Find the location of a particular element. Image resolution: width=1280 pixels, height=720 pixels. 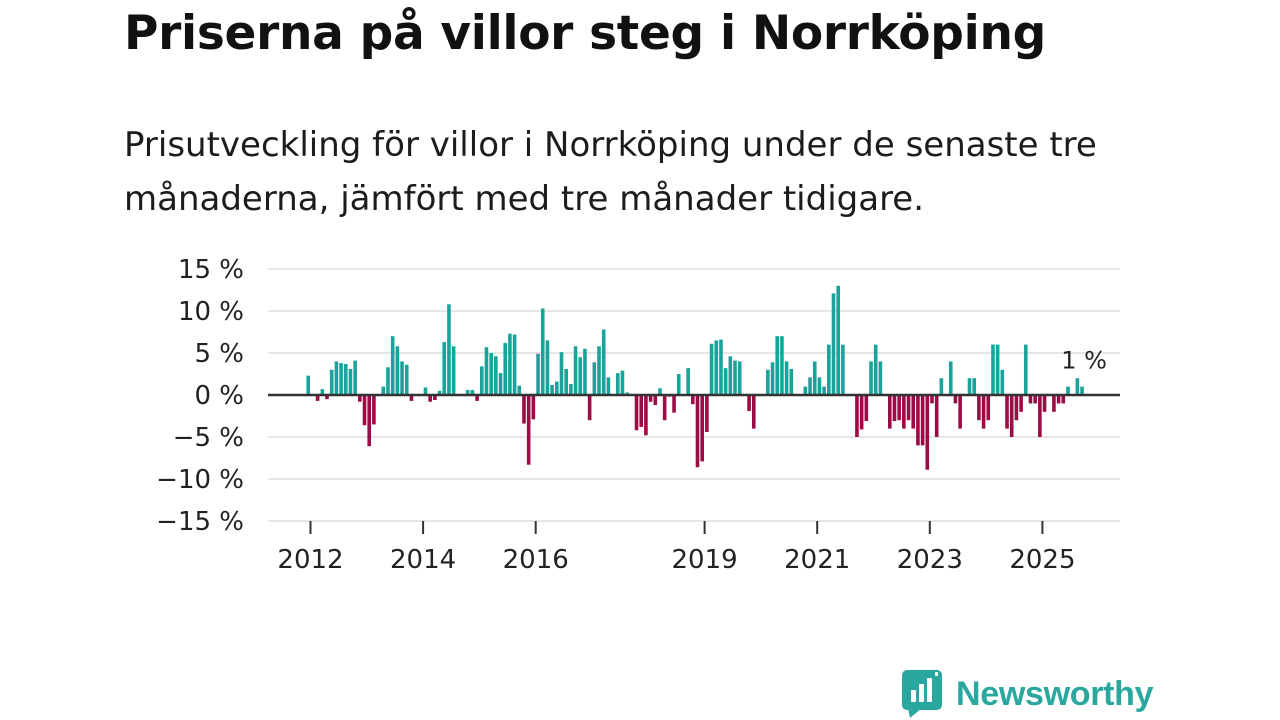

y-tick-label: 0 % is located at coordinates (219, 396).